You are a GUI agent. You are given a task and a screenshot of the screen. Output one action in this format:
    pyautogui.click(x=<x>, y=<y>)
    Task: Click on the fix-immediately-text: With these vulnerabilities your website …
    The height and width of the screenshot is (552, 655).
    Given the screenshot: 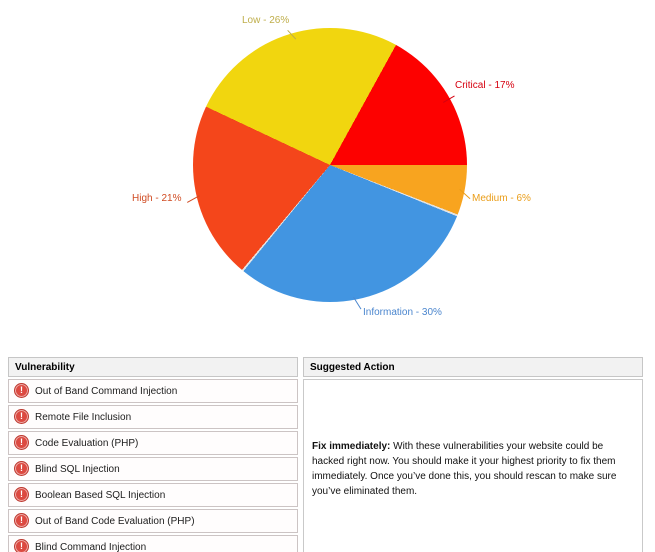 What is the action you would take?
    pyautogui.click(x=464, y=469)
    